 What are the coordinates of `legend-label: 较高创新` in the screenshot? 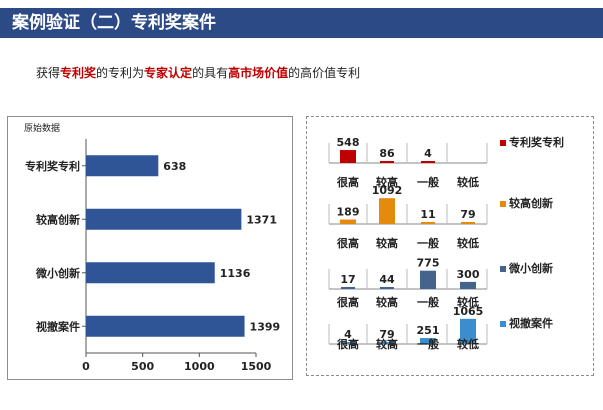 It's located at (531, 203).